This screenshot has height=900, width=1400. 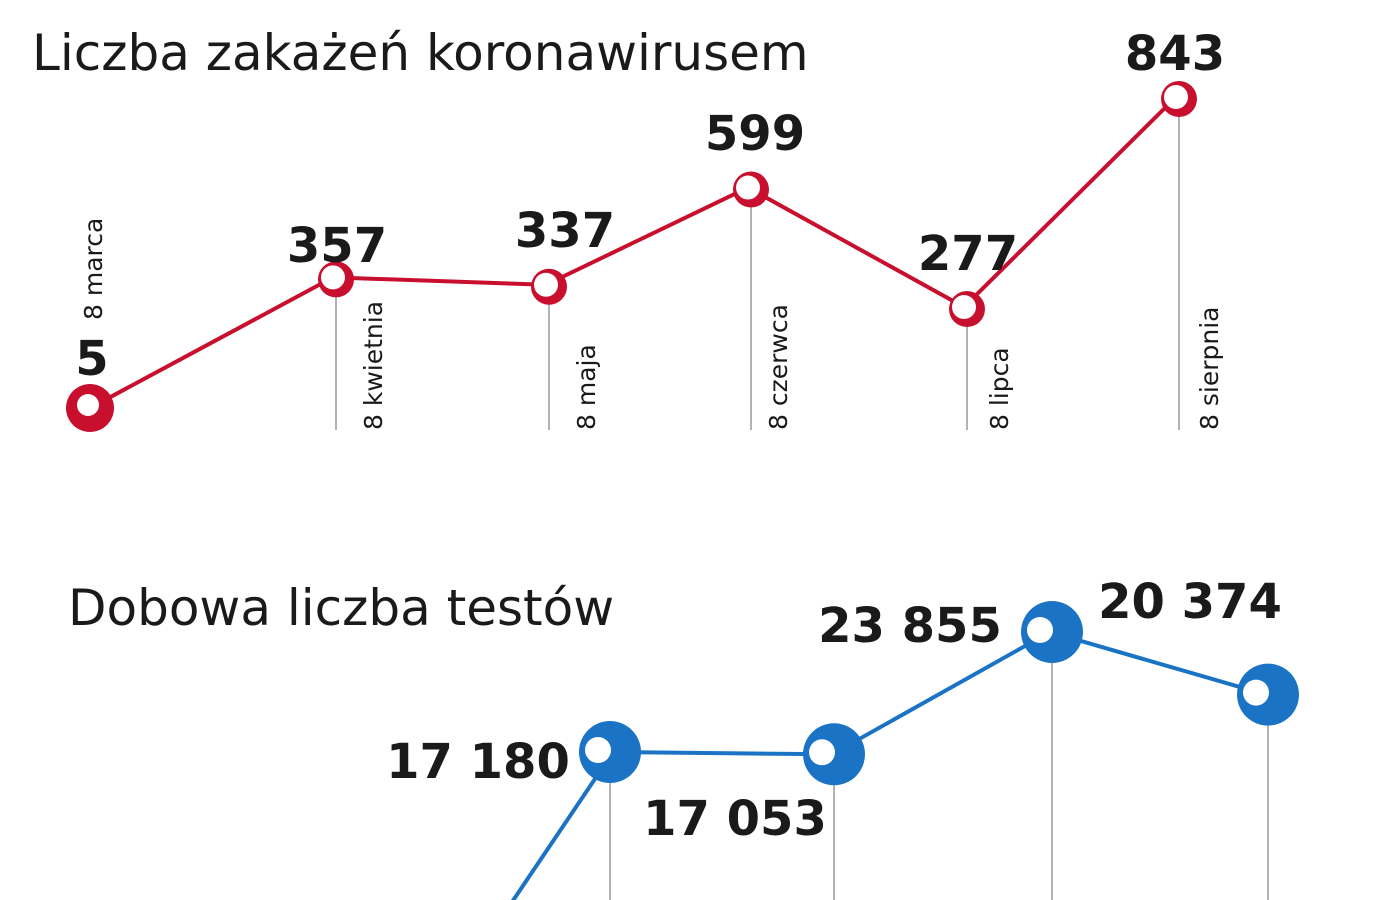 What do you see at coordinates (937, 693) in the screenshot?
I see `series-line` at bounding box center [937, 693].